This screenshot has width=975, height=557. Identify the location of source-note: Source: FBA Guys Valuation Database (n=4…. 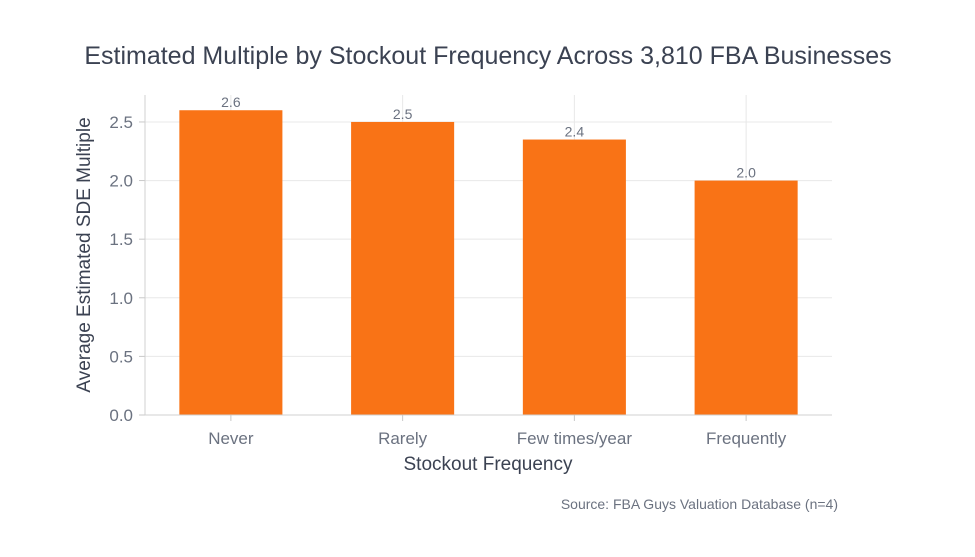
(699, 504).